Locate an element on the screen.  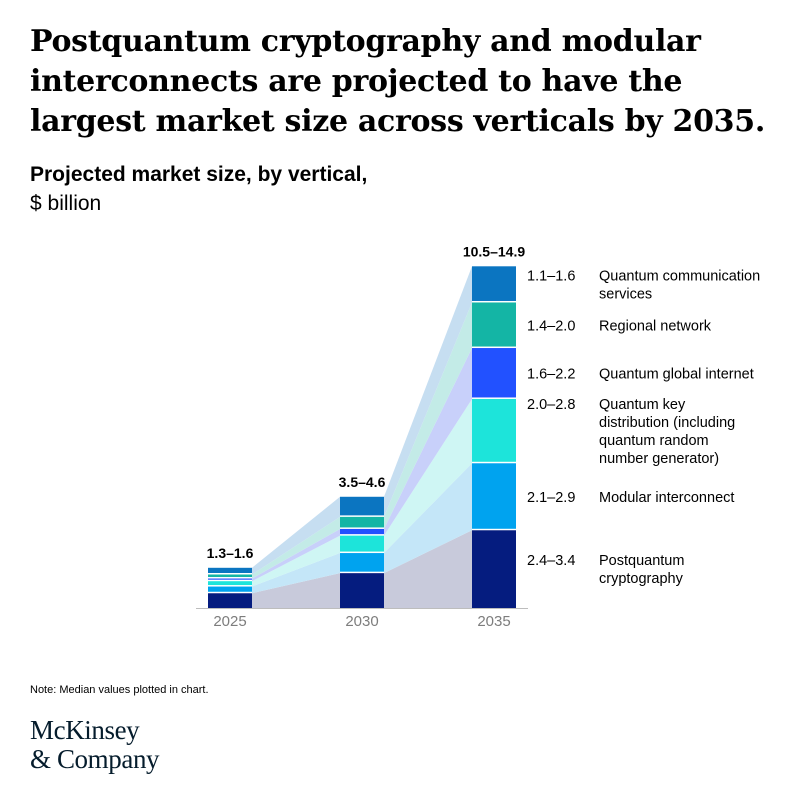
band-2-2030-2035 is located at coordinates (428, 518).